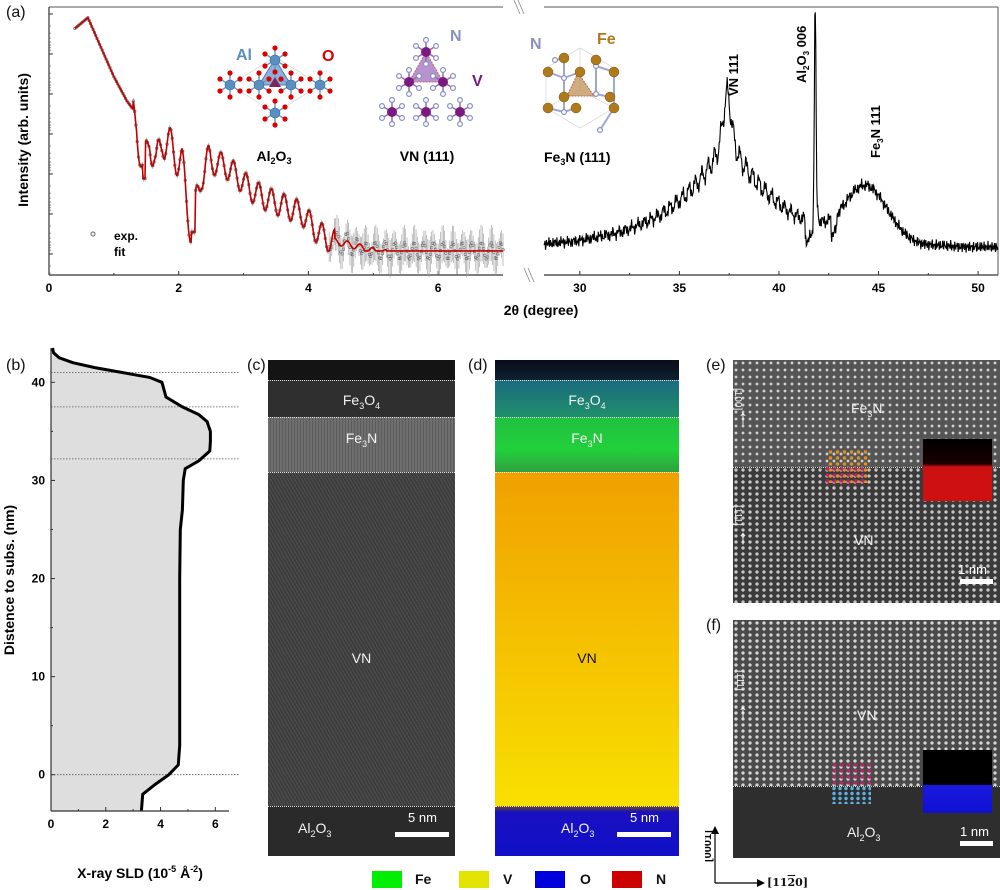 This screenshot has height=890, width=1000. What do you see at coordinates (788, 882) in the screenshot?
I see `axis-label-11-2-0: [1120]` at bounding box center [788, 882].